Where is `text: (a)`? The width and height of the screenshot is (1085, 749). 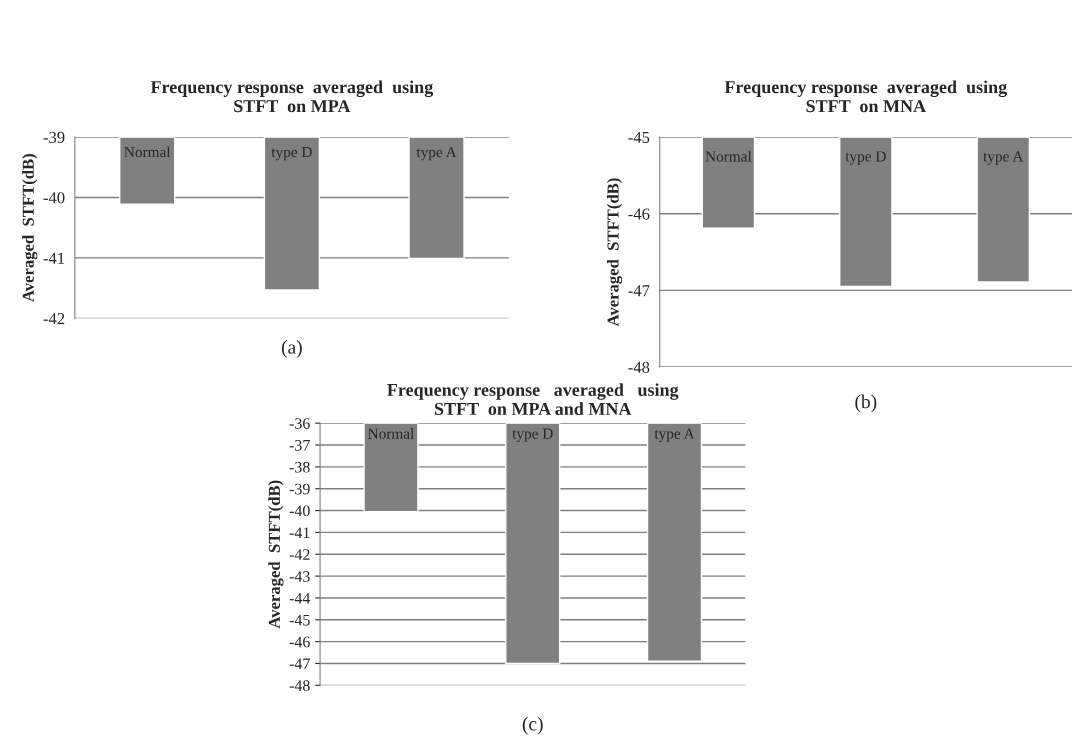 text: (a) is located at coordinates (291, 349).